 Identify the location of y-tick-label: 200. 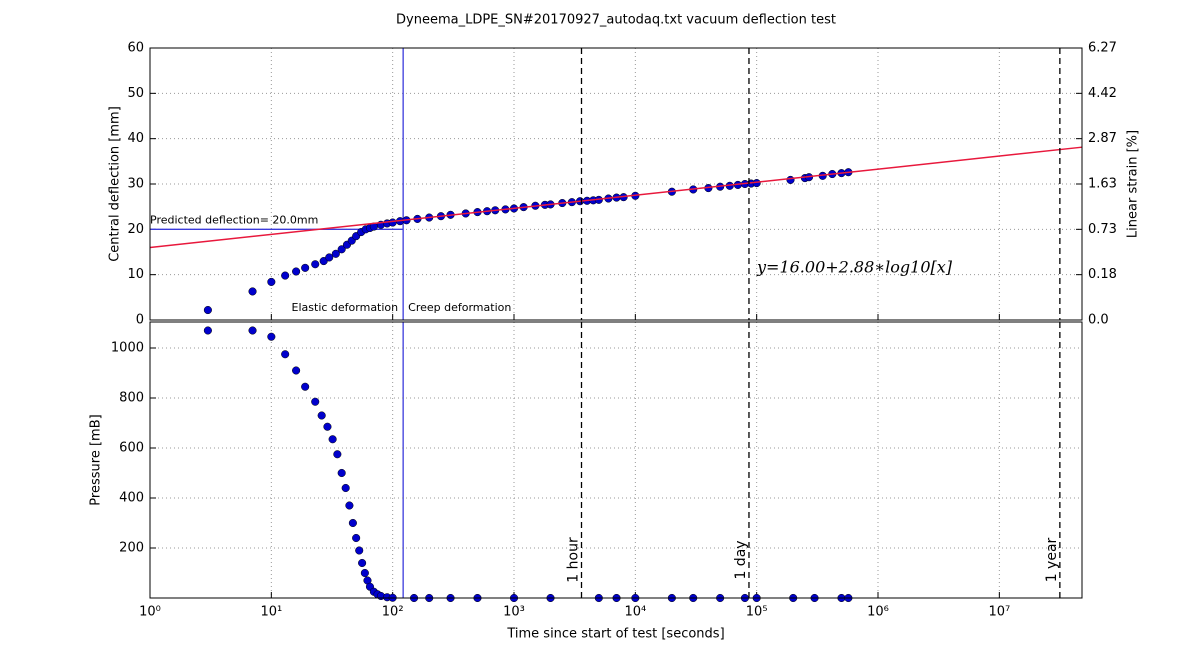
(131, 548).